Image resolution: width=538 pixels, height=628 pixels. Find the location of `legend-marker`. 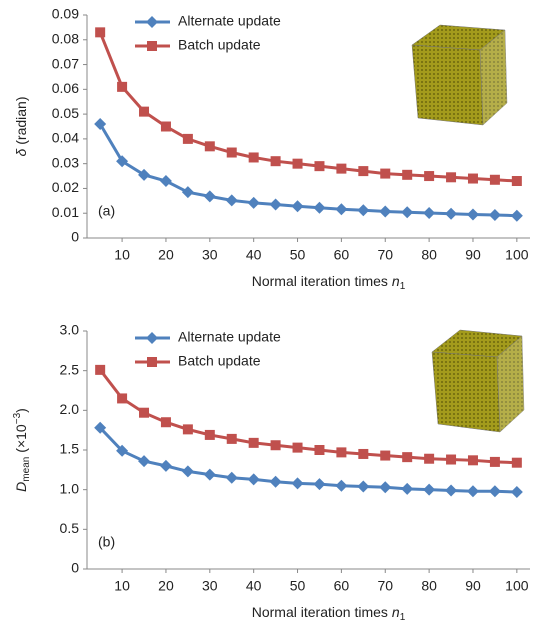

legend-marker is located at coordinates (152, 22).